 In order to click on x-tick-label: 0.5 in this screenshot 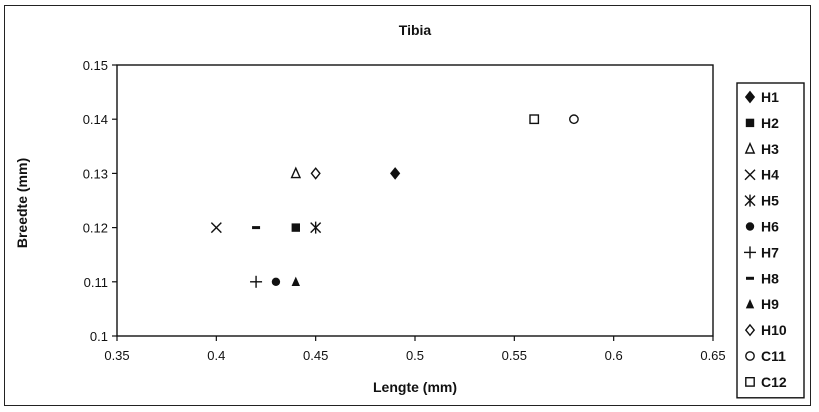, I will do `click(415, 355)`.